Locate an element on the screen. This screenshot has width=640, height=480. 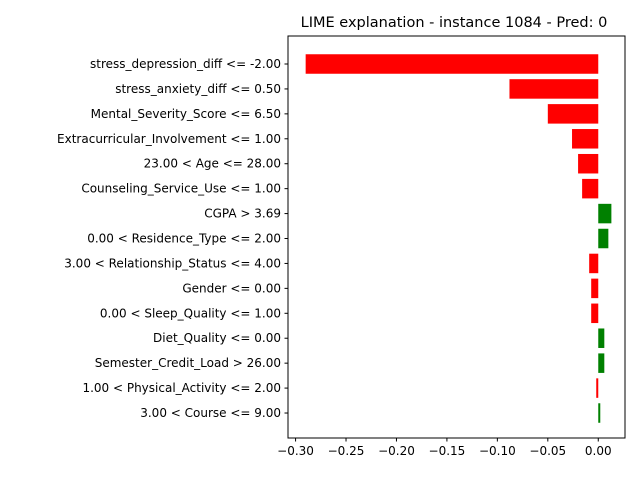
y-tick-label-14: 3.00 < Course <= 9.00 is located at coordinates (210, 413).